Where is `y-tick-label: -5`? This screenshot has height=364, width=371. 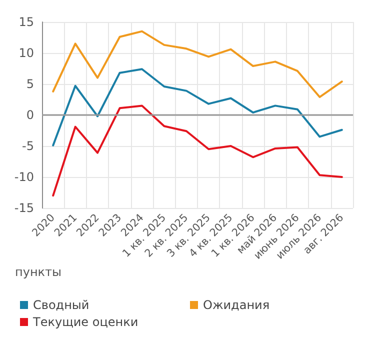
y-tick-label: -5 is located at coordinates (28, 146).